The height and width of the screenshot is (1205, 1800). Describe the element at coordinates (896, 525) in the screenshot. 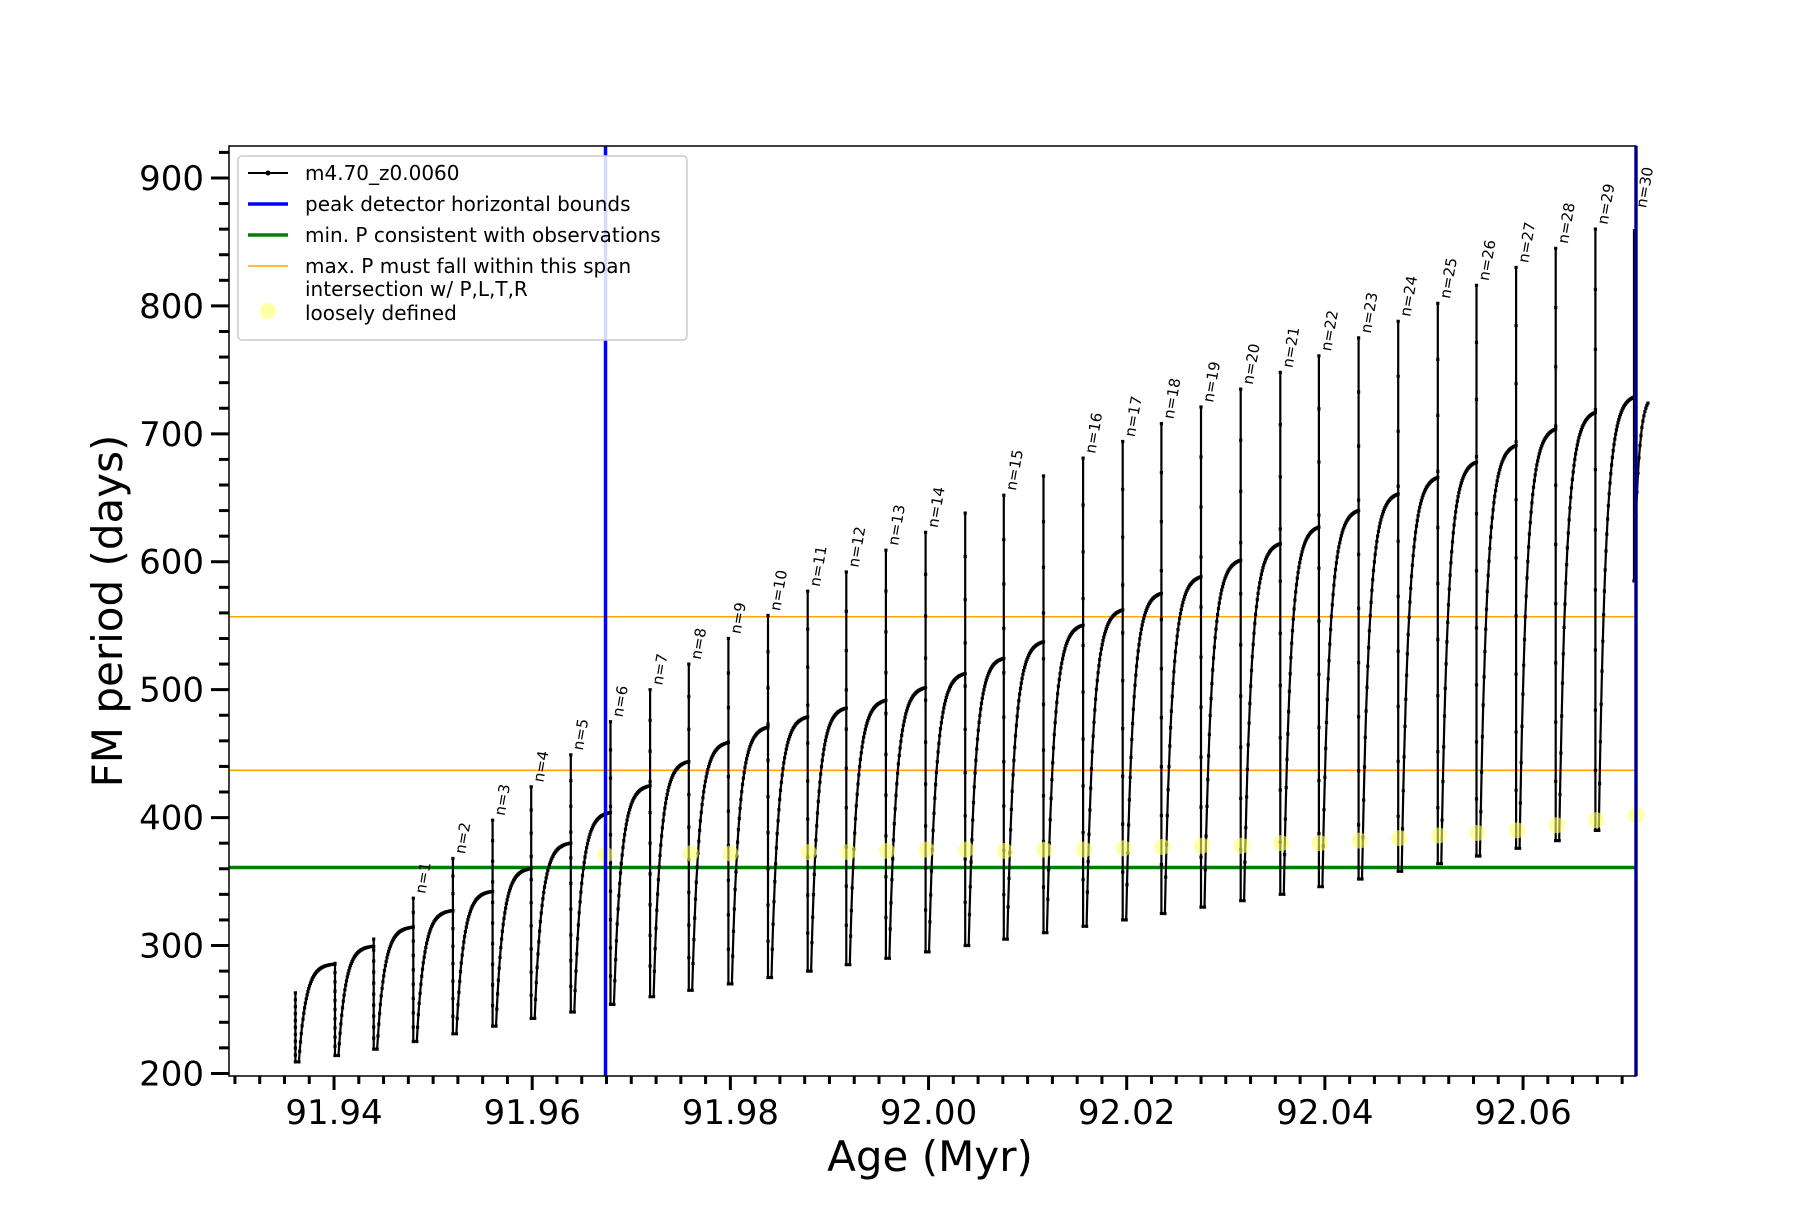

I see `pulse-label-n-13: n=13` at that location.